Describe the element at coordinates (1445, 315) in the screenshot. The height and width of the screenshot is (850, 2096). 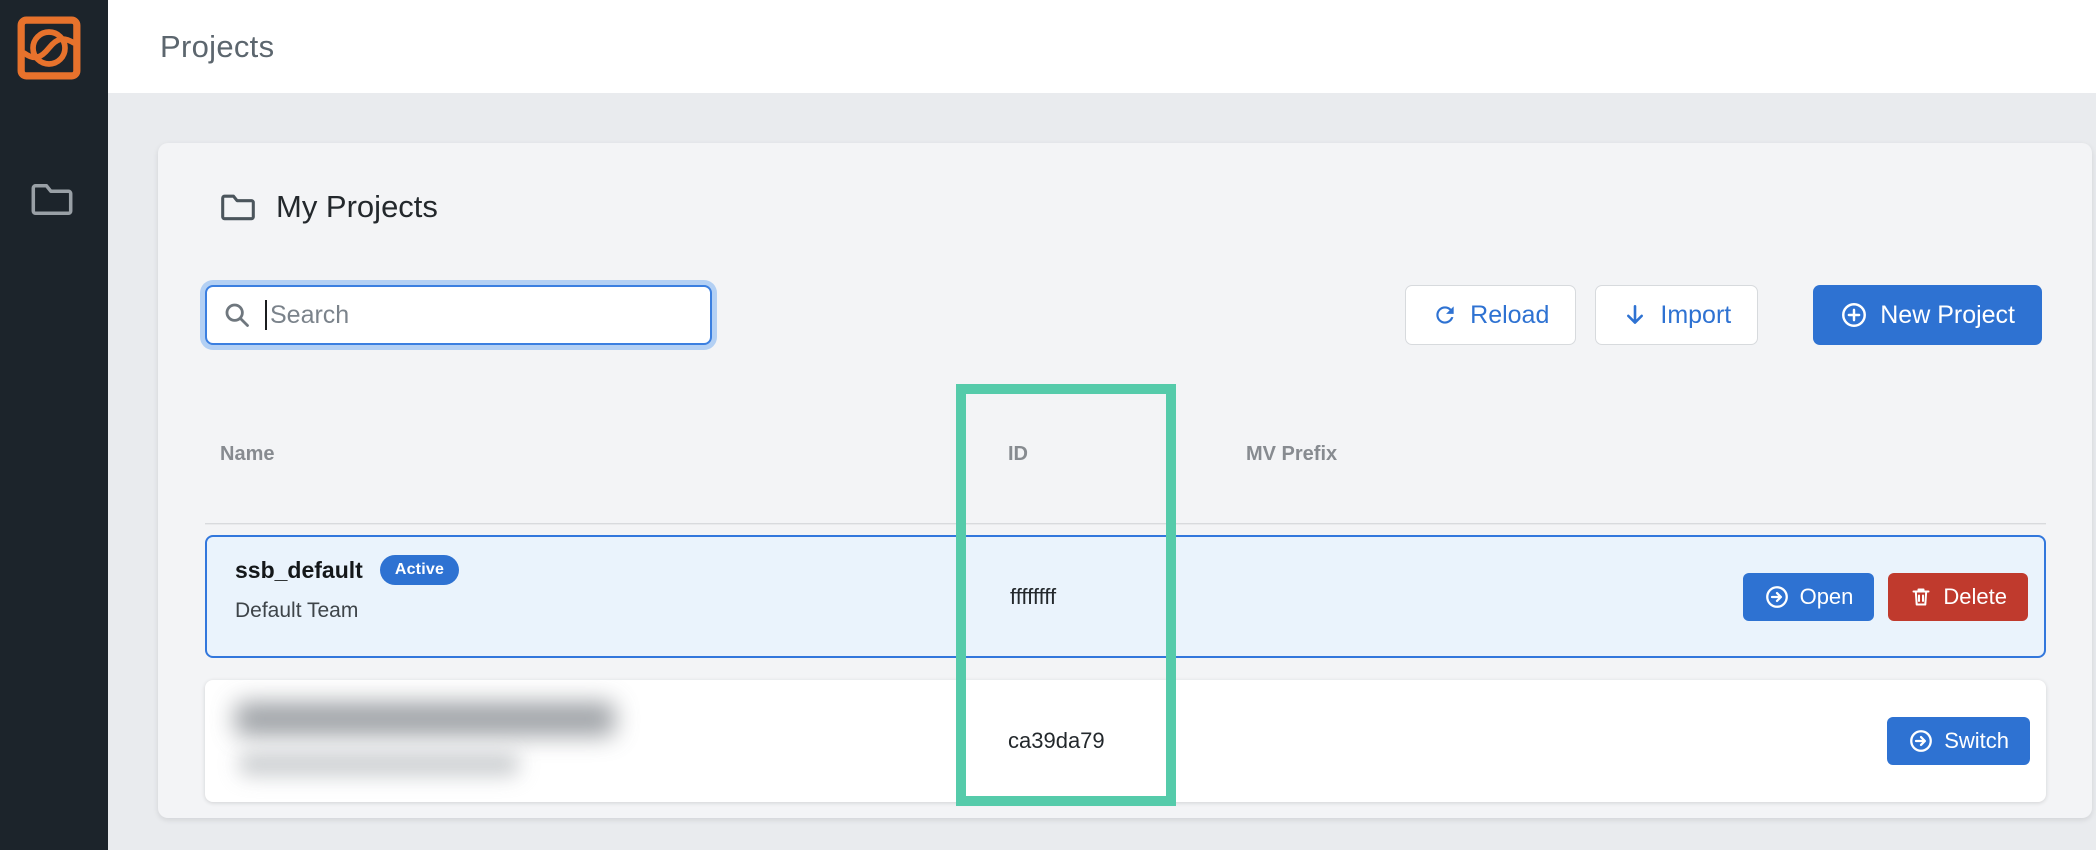
I see `reload-icon` at that location.